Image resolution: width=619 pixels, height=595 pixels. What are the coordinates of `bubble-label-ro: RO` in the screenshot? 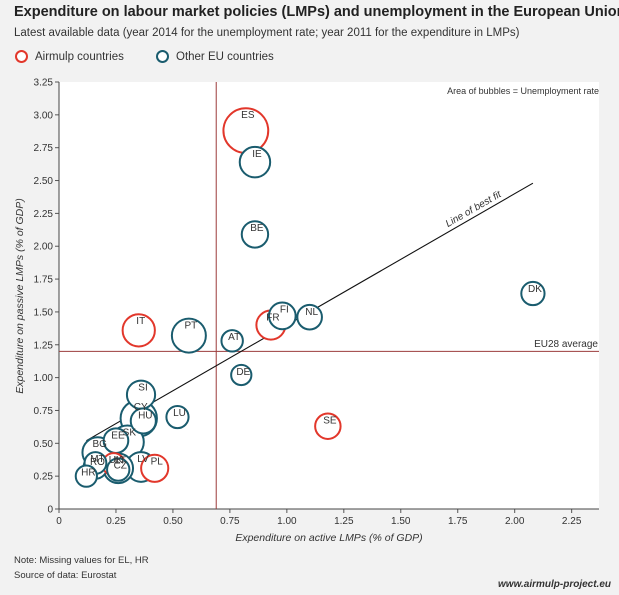 It's located at (97, 462).